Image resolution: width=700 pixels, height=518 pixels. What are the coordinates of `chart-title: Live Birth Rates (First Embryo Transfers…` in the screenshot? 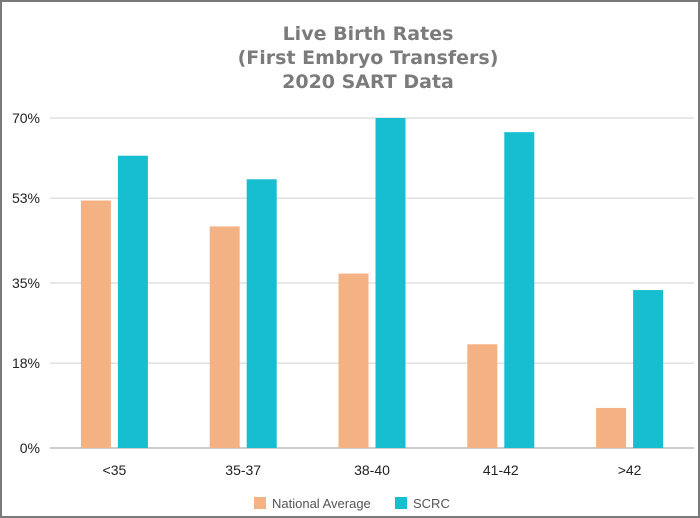 It's located at (368, 58).